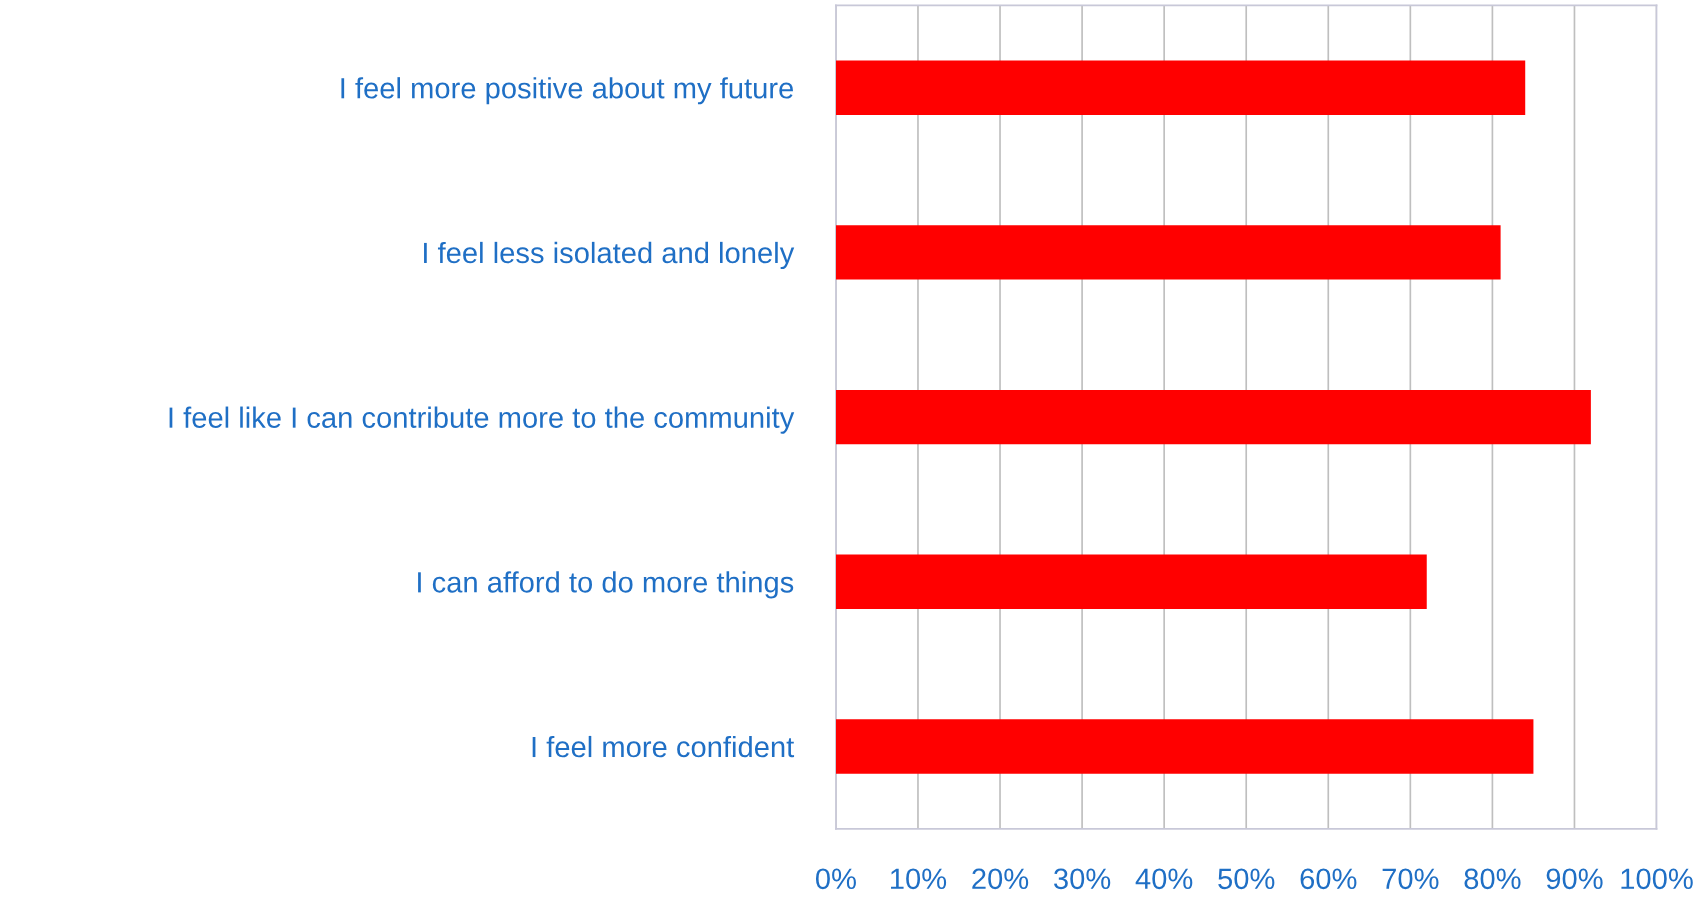 This screenshot has height=897, width=1699. What do you see at coordinates (482, 420) in the screenshot?
I see `y-tick-label: I feel like I can contribute more to the community` at bounding box center [482, 420].